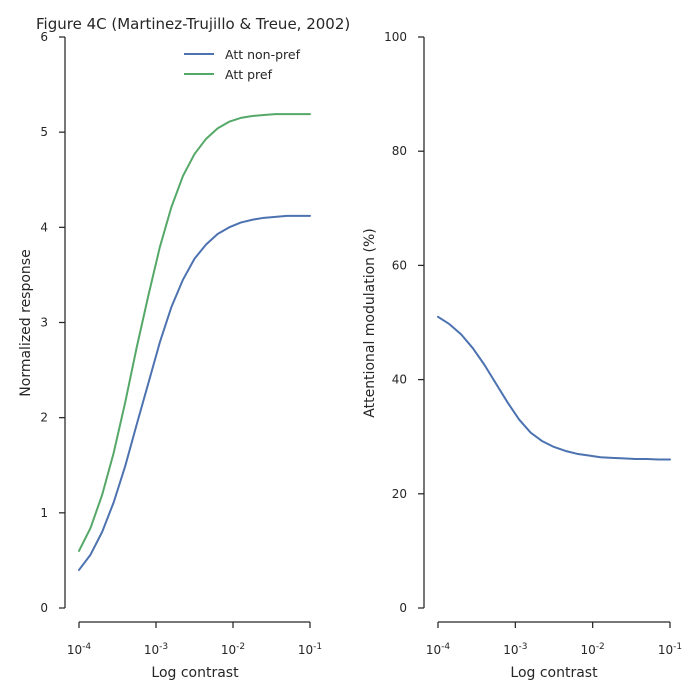 The image size is (700, 700). Describe the element at coordinates (593, 649) in the screenshot. I see `x-tick-label-right-2: 10⁻²` at that location.